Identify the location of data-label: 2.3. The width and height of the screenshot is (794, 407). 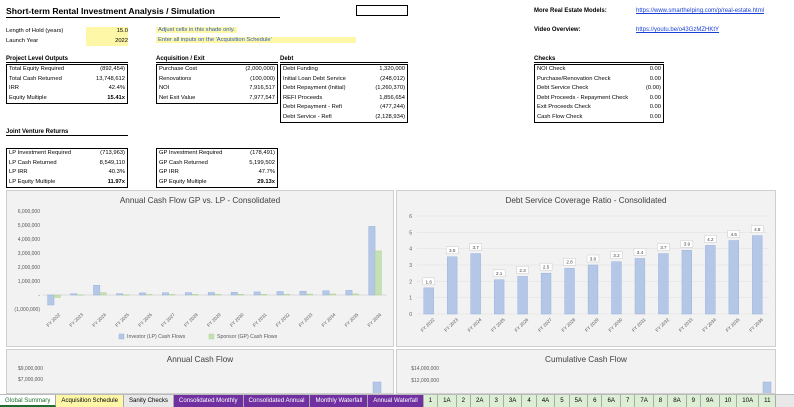
(522, 270).